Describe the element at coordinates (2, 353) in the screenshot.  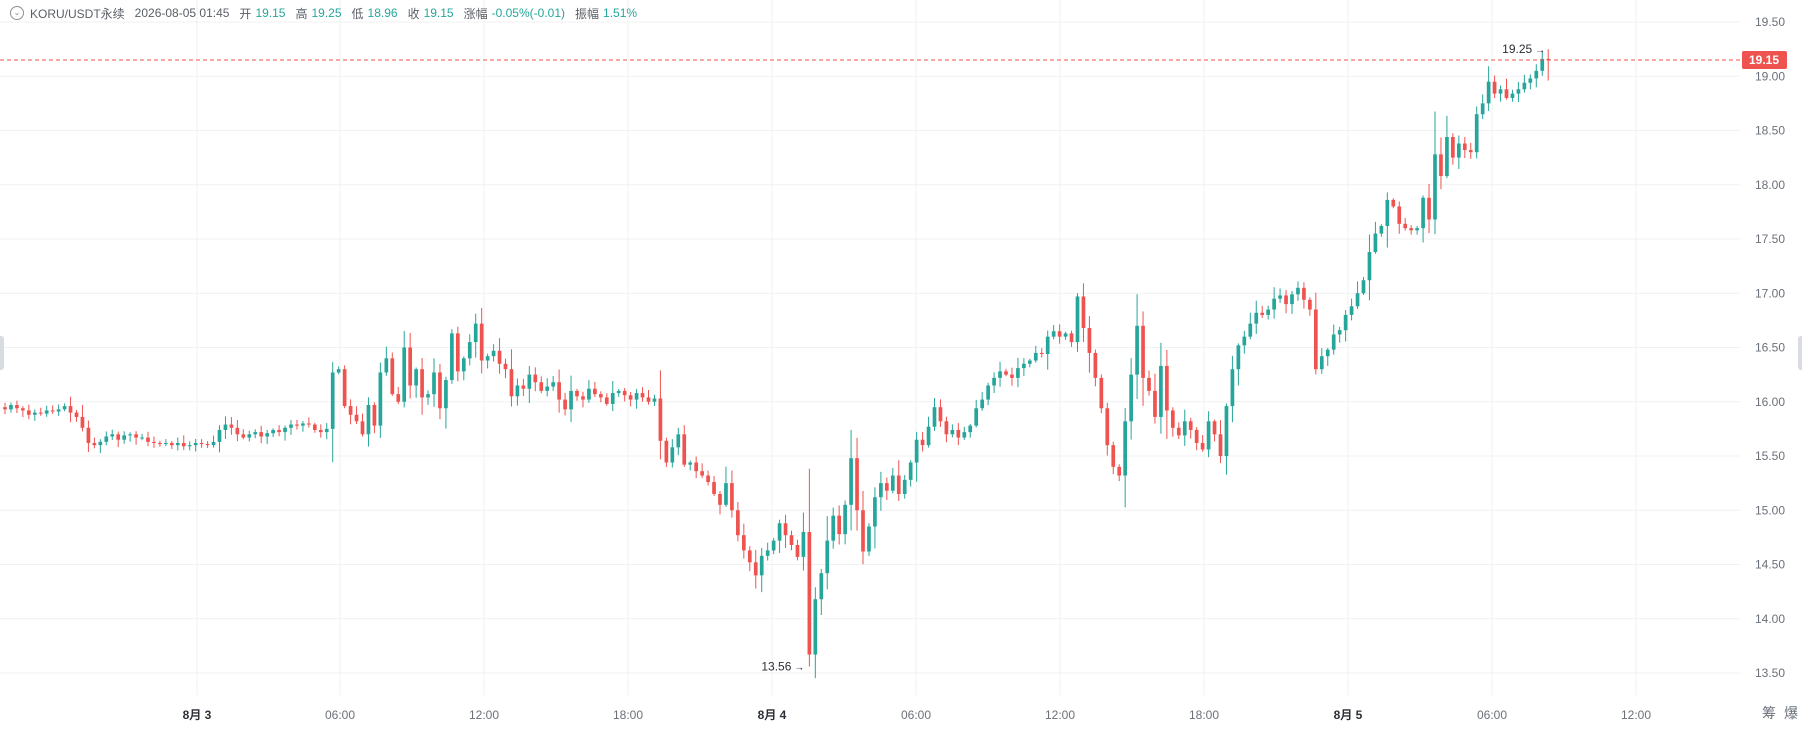
I see `left-panel-toggle` at that location.